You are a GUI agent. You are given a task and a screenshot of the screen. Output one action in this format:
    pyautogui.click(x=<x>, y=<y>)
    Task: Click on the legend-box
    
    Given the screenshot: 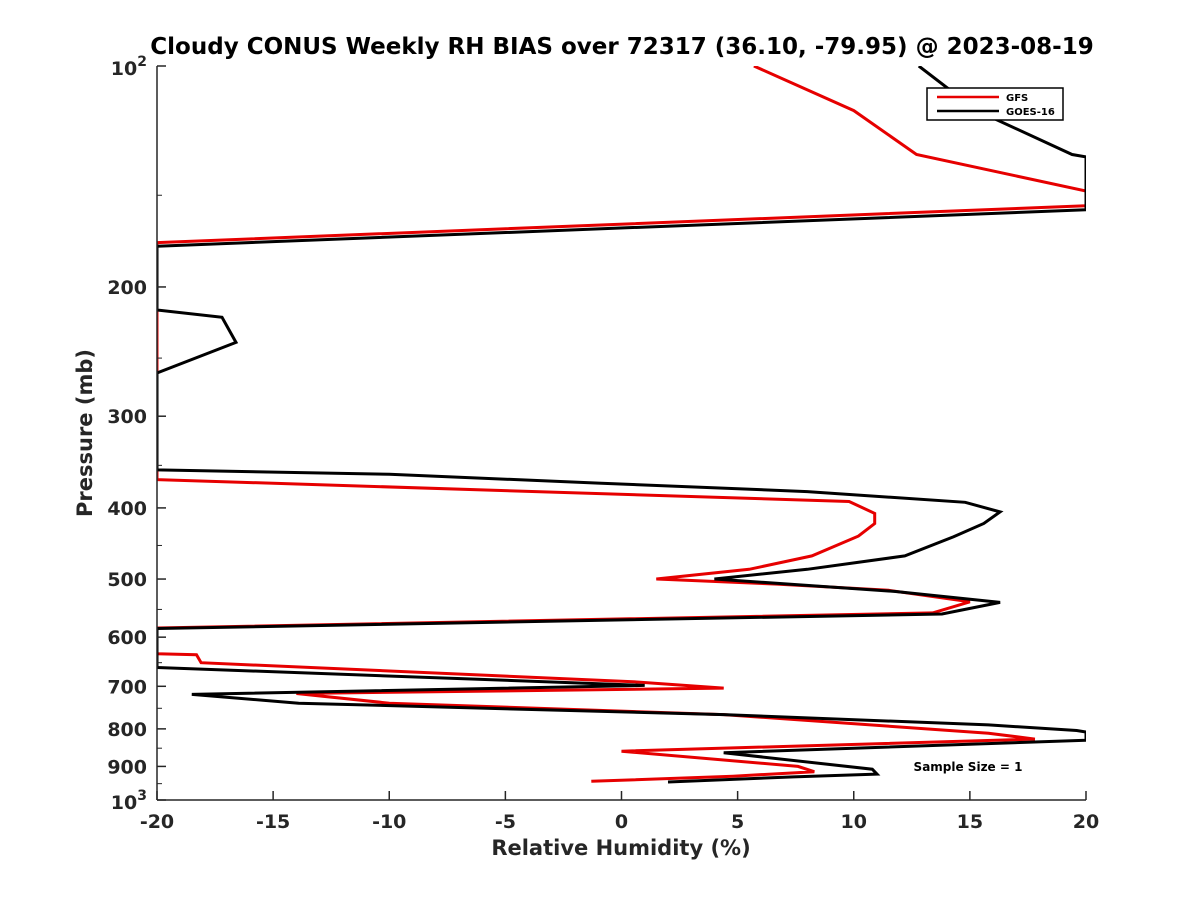 What is the action you would take?
    pyautogui.click(x=995, y=104)
    